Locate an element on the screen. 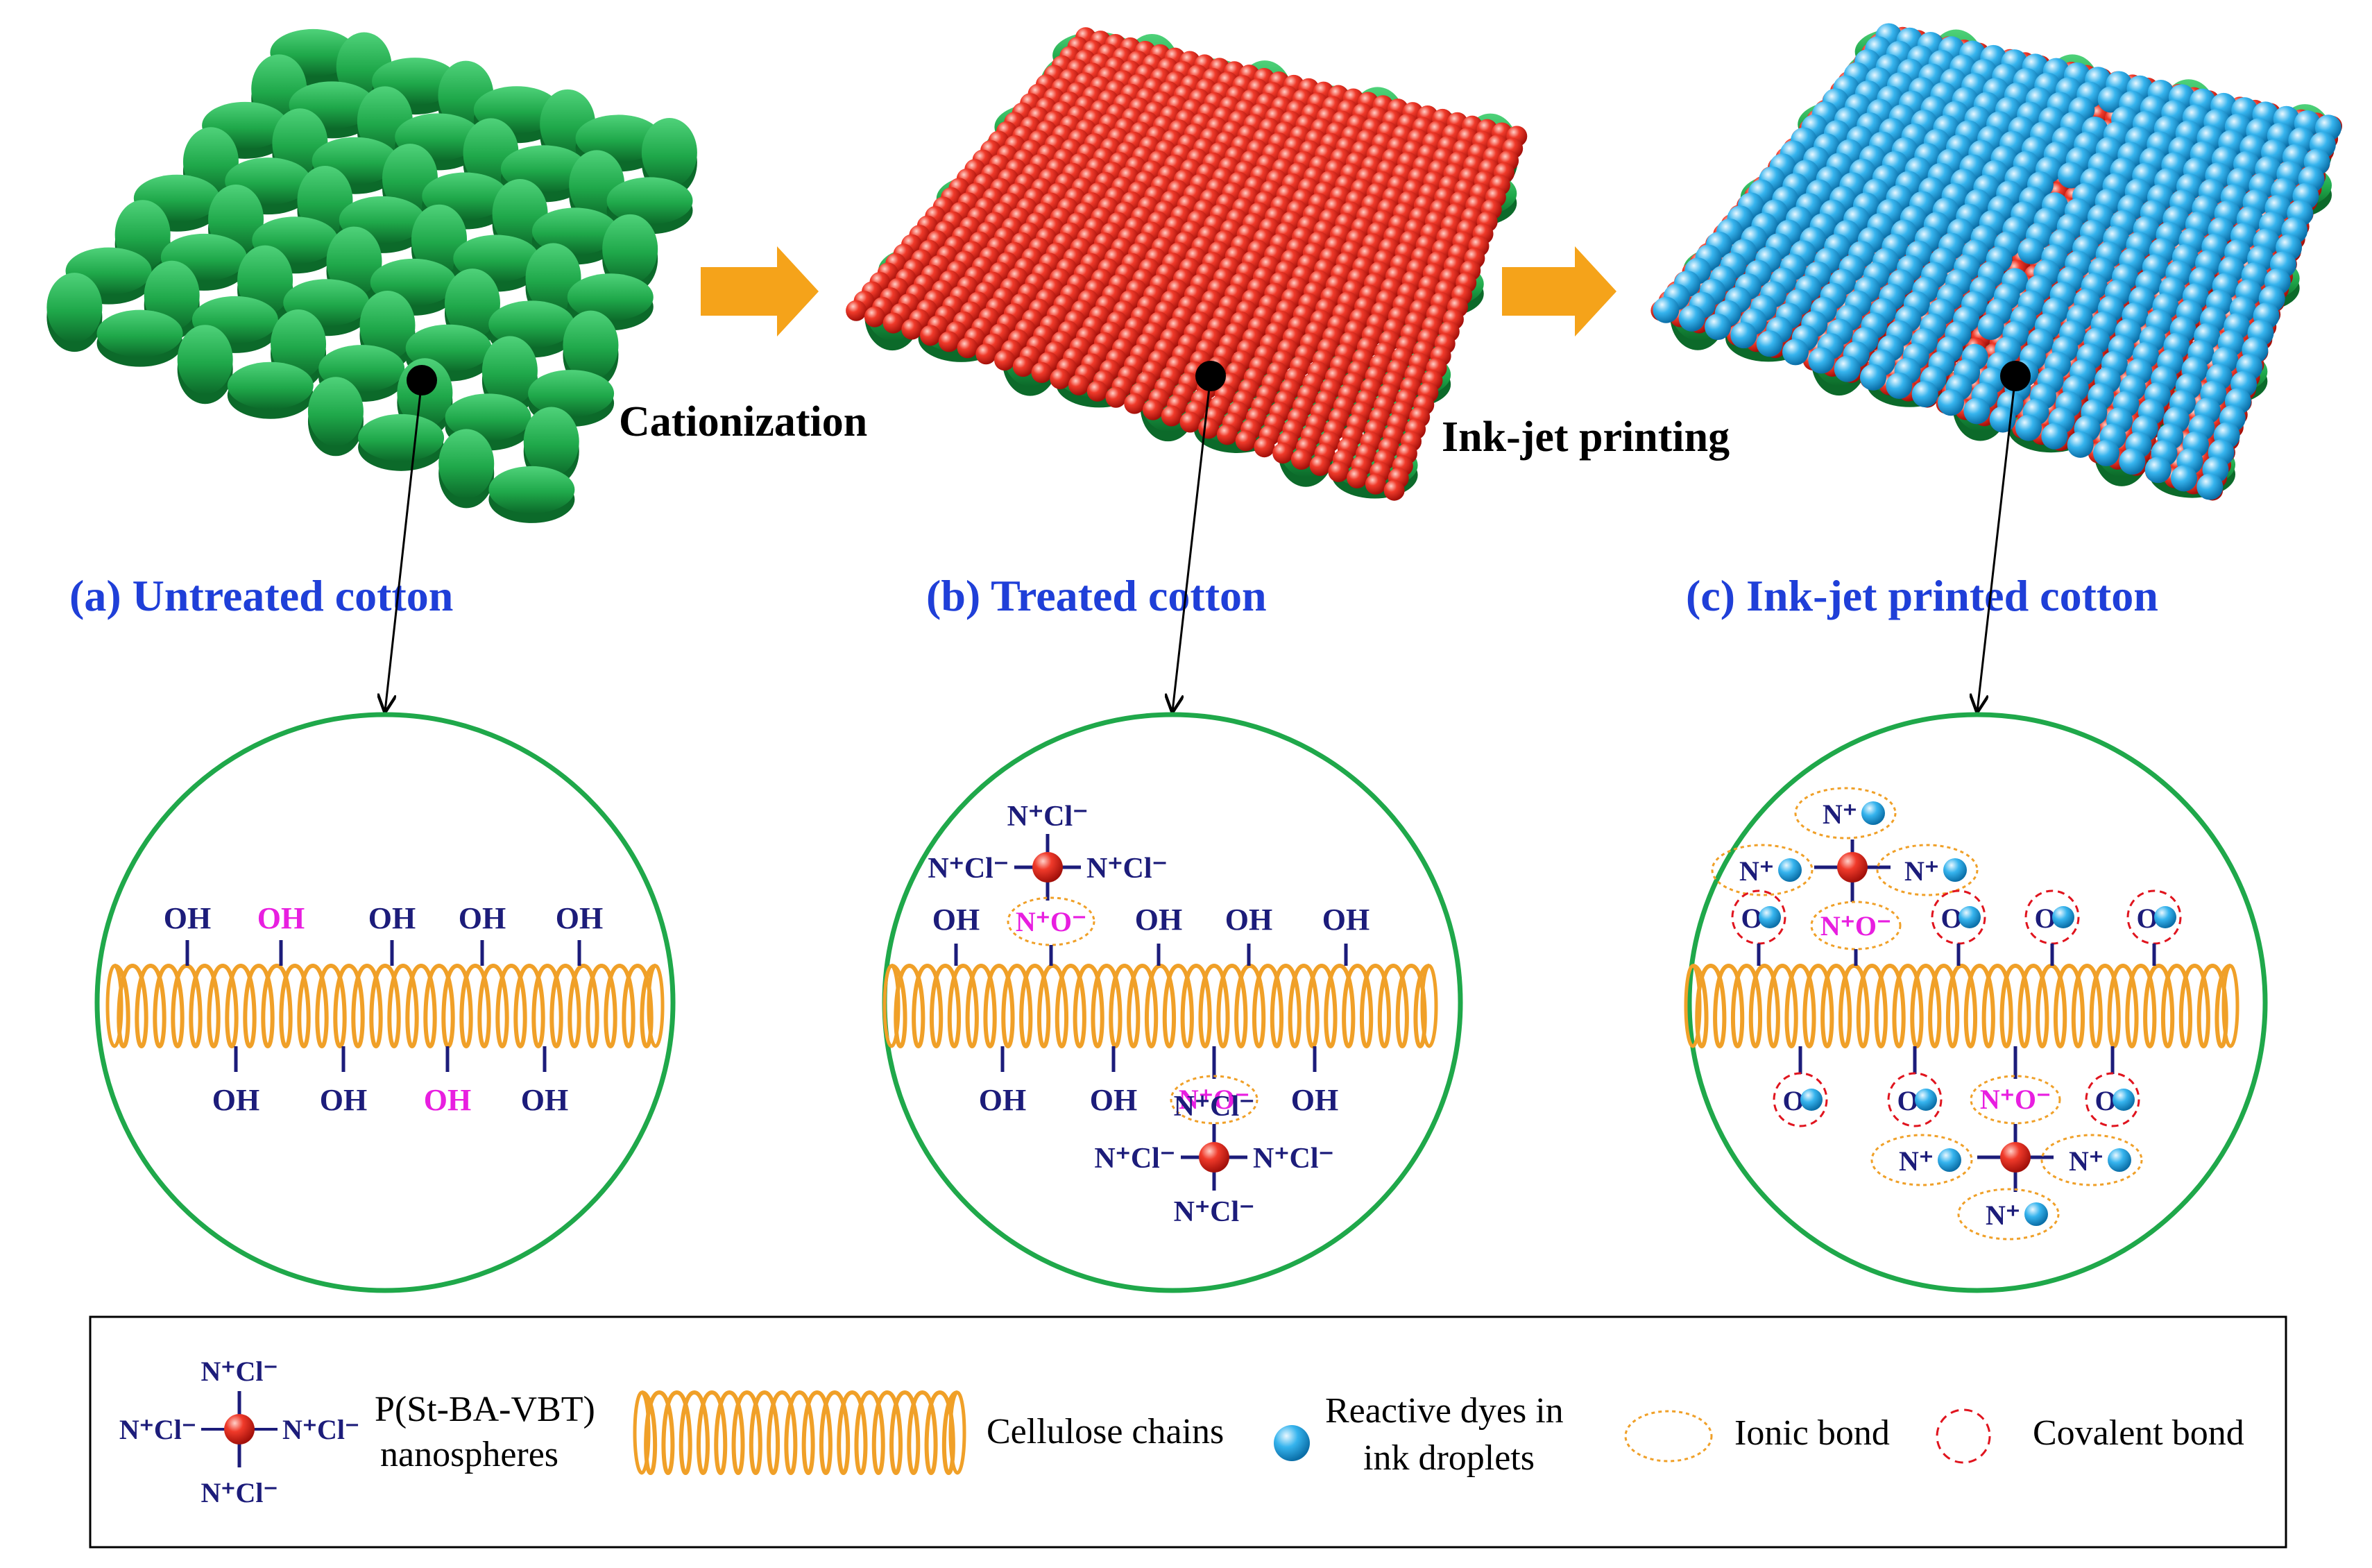  legend-ionic-symbol is located at coordinates (1668, 1436).